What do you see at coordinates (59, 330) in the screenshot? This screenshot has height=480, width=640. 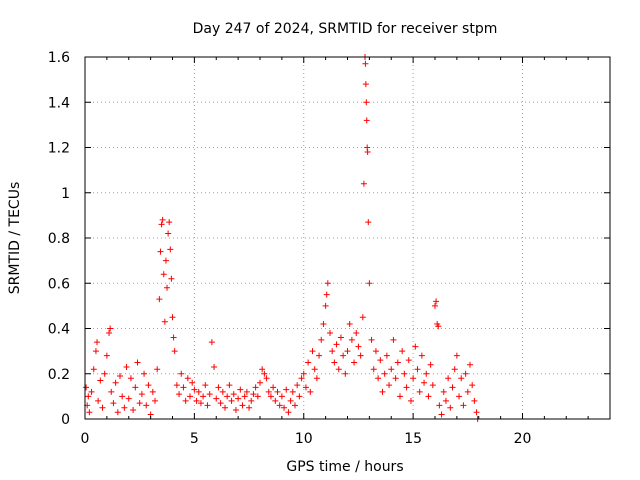 I see `y-tick-label: 0.4` at bounding box center [59, 330].